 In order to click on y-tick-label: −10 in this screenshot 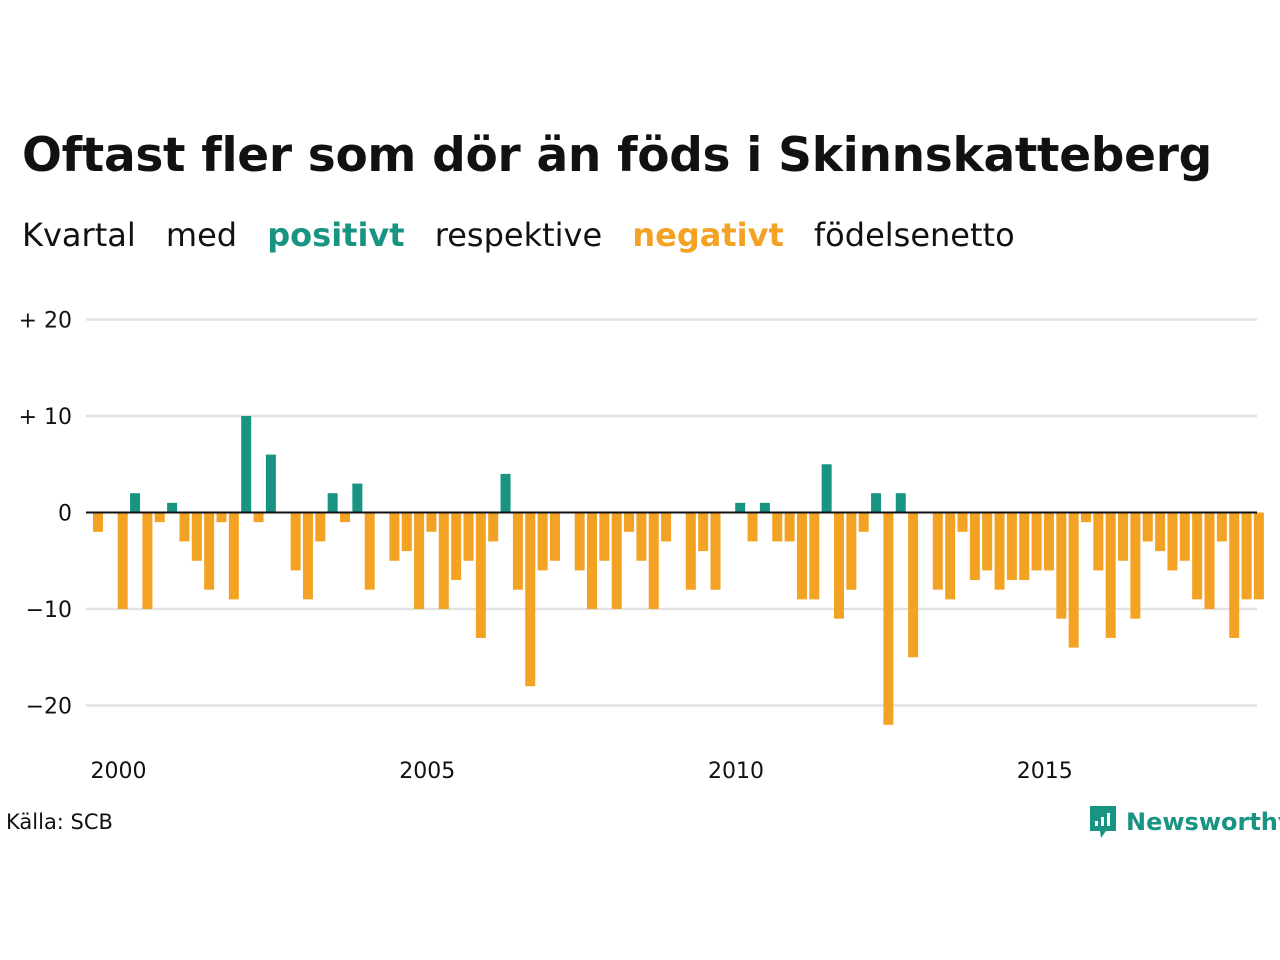, I will do `click(49, 610)`.